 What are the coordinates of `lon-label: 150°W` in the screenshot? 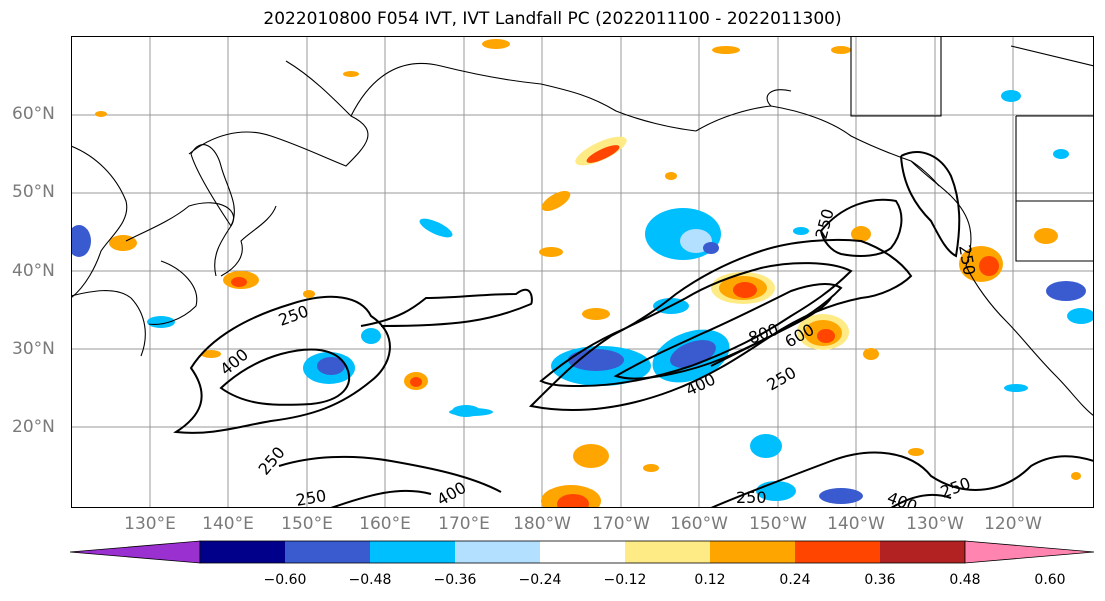 It's located at (778, 524).